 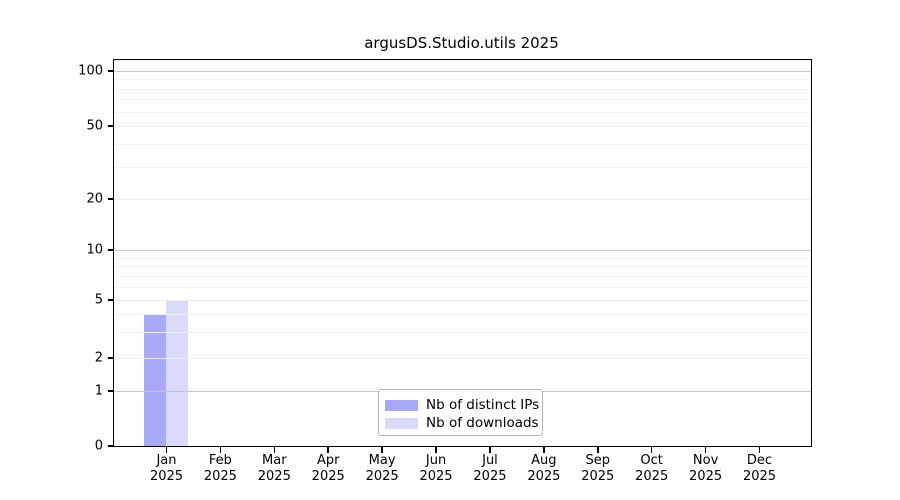 What do you see at coordinates (483, 405) in the screenshot?
I see `legend-label-distinct-ips: Nb of distinct IPs` at bounding box center [483, 405].